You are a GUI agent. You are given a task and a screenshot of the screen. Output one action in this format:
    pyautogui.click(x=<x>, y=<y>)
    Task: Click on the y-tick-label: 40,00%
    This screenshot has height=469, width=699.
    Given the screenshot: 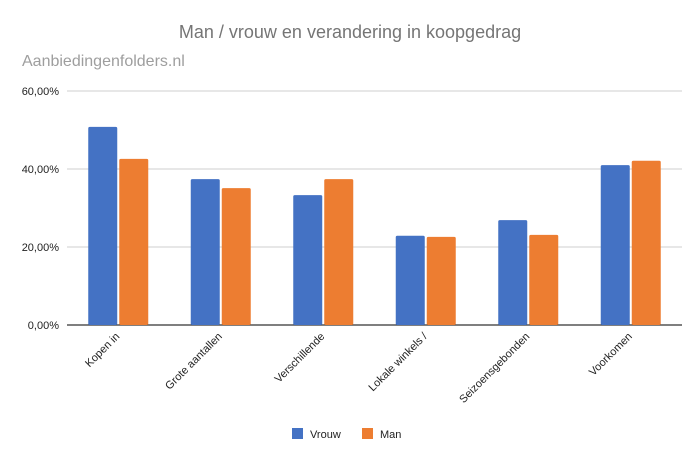 What is the action you would take?
    pyautogui.click(x=41, y=170)
    